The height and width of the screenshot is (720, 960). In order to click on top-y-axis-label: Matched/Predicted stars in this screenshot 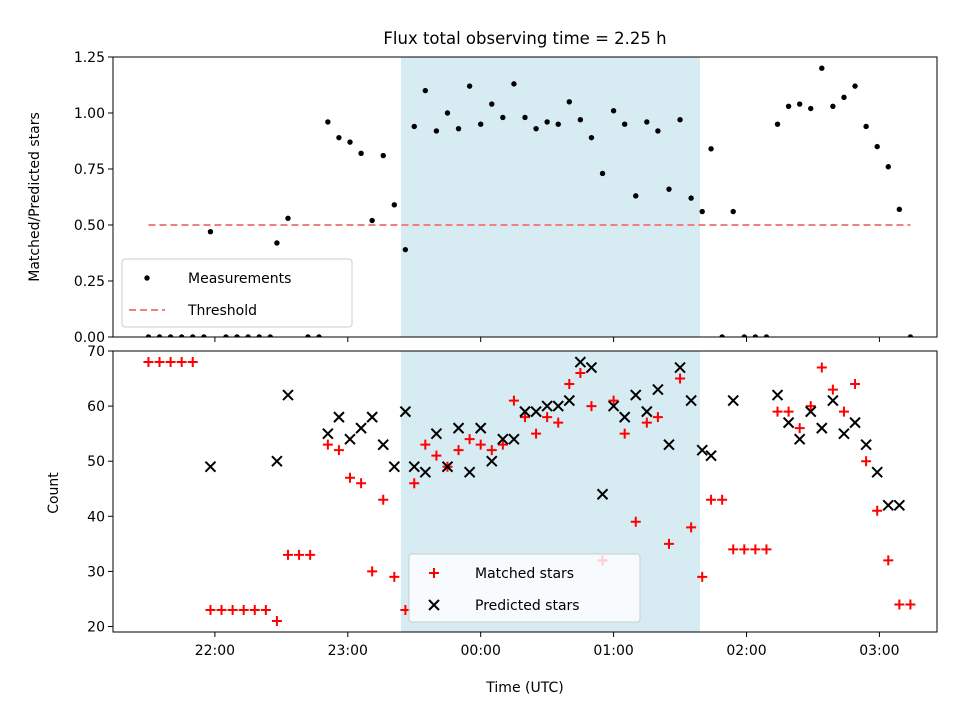, I will do `click(35, 197)`.